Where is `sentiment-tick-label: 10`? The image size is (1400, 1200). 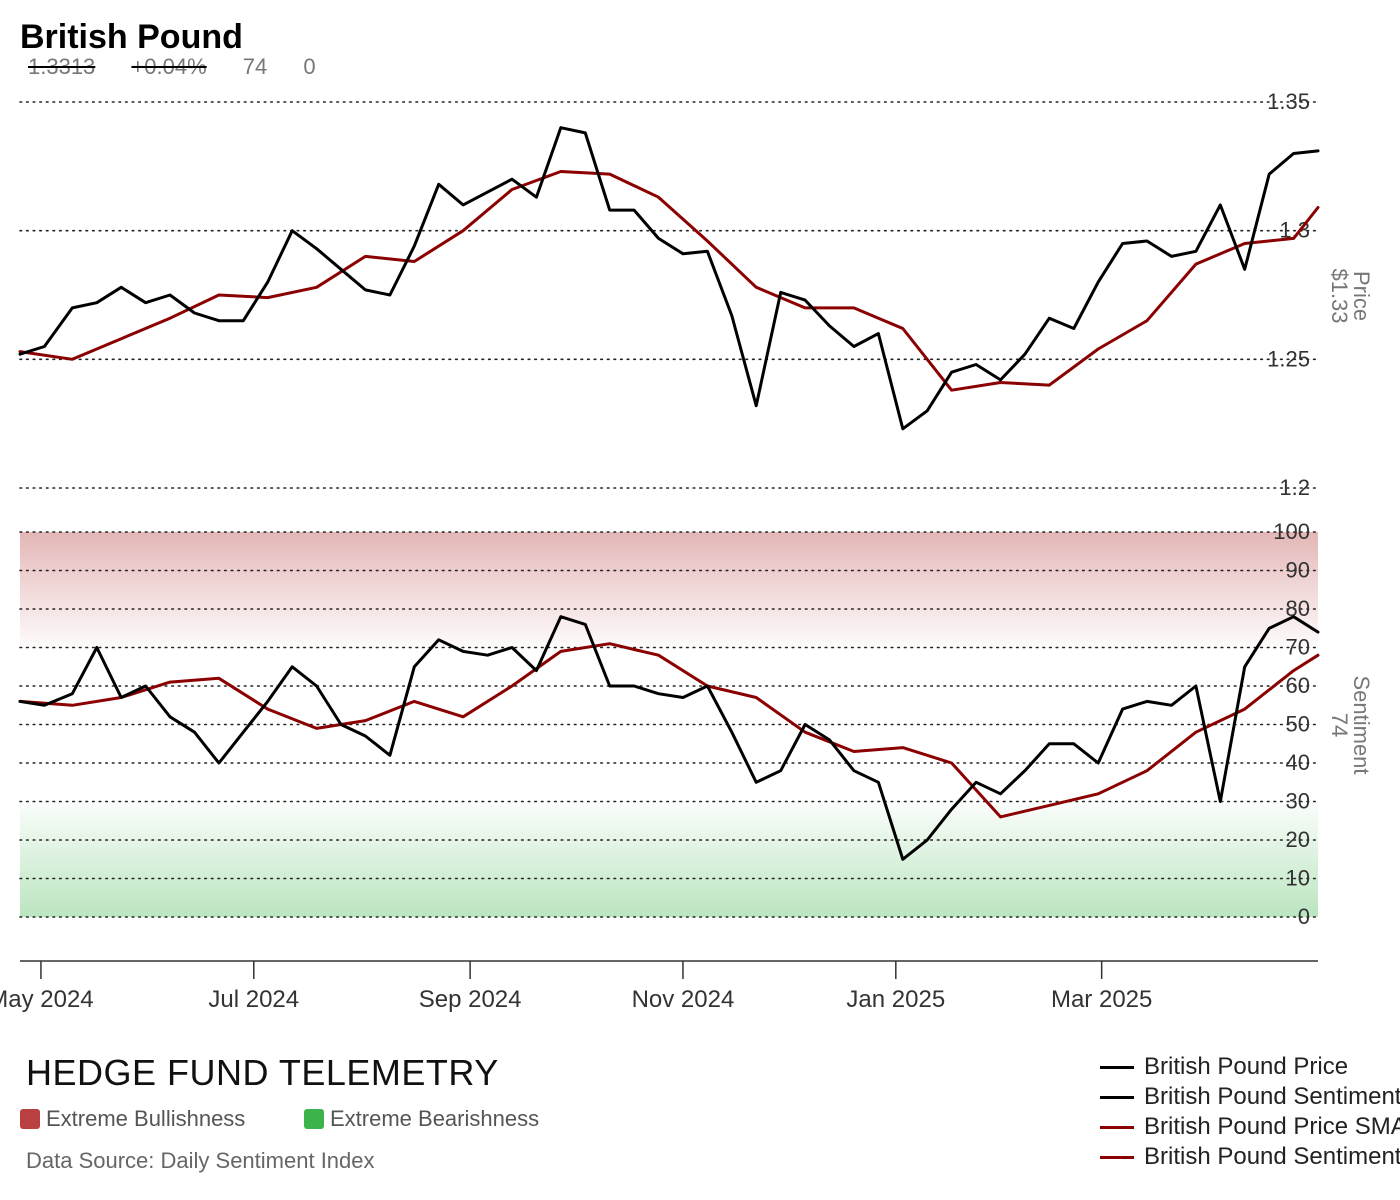
sentiment-tick-label: 10 is located at coordinates (1298, 878).